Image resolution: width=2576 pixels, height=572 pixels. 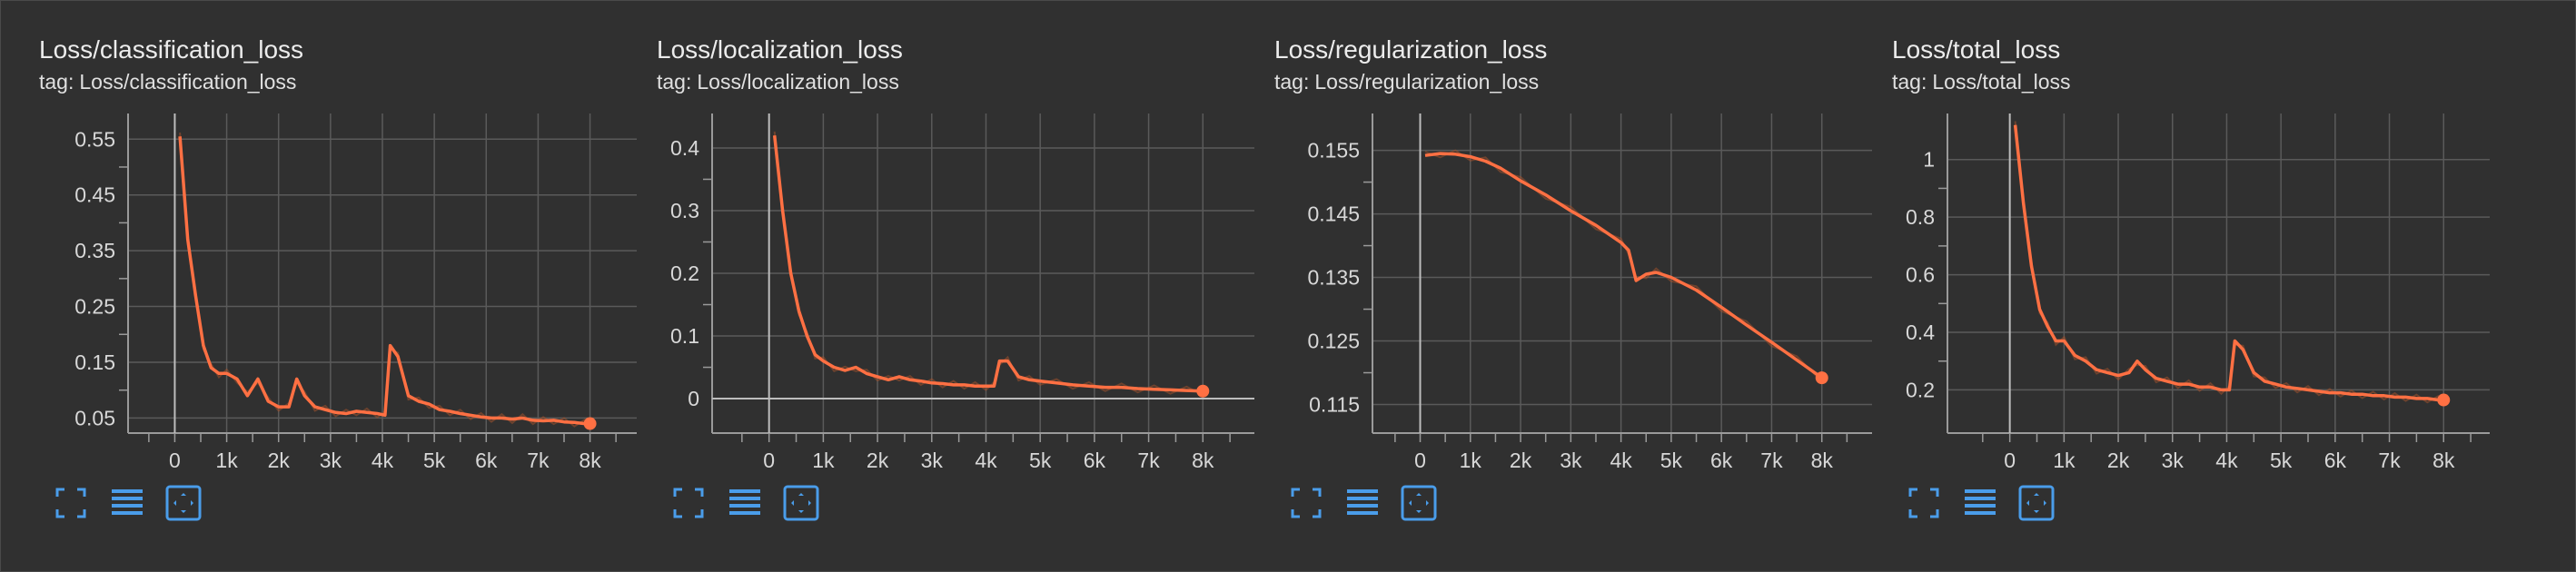 I want to click on chart-tag-value: Loss/total_loss, so click(x=2002, y=82).